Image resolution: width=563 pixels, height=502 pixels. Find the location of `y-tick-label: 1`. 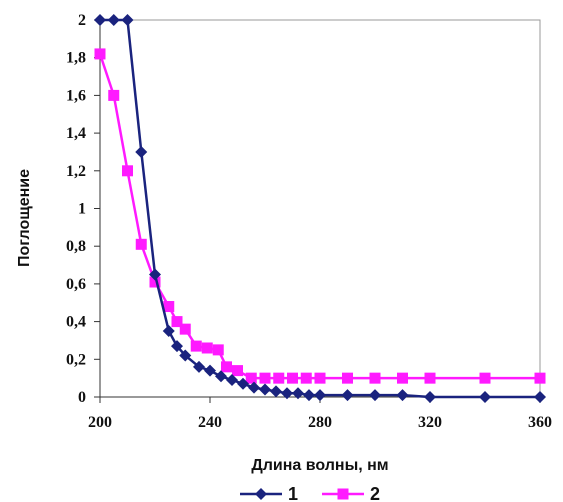

y-tick-label: 1 is located at coordinates (82, 209).